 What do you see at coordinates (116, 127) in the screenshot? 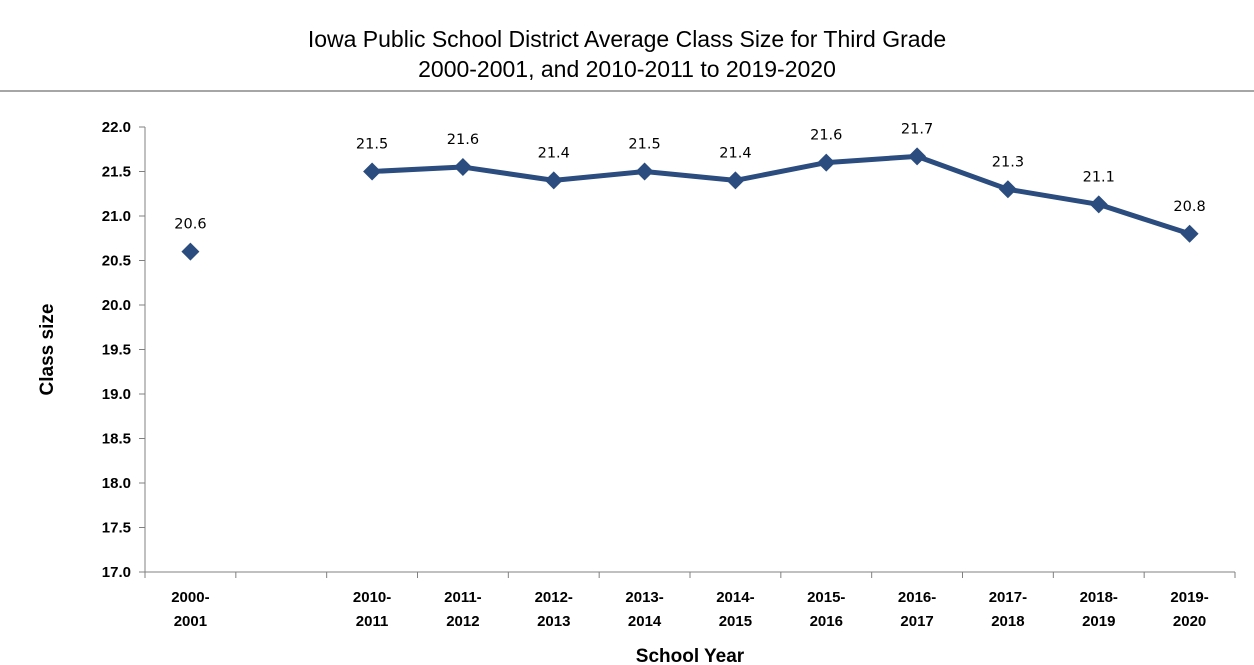
I see `y-tick-label: 22.0` at bounding box center [116, 127].